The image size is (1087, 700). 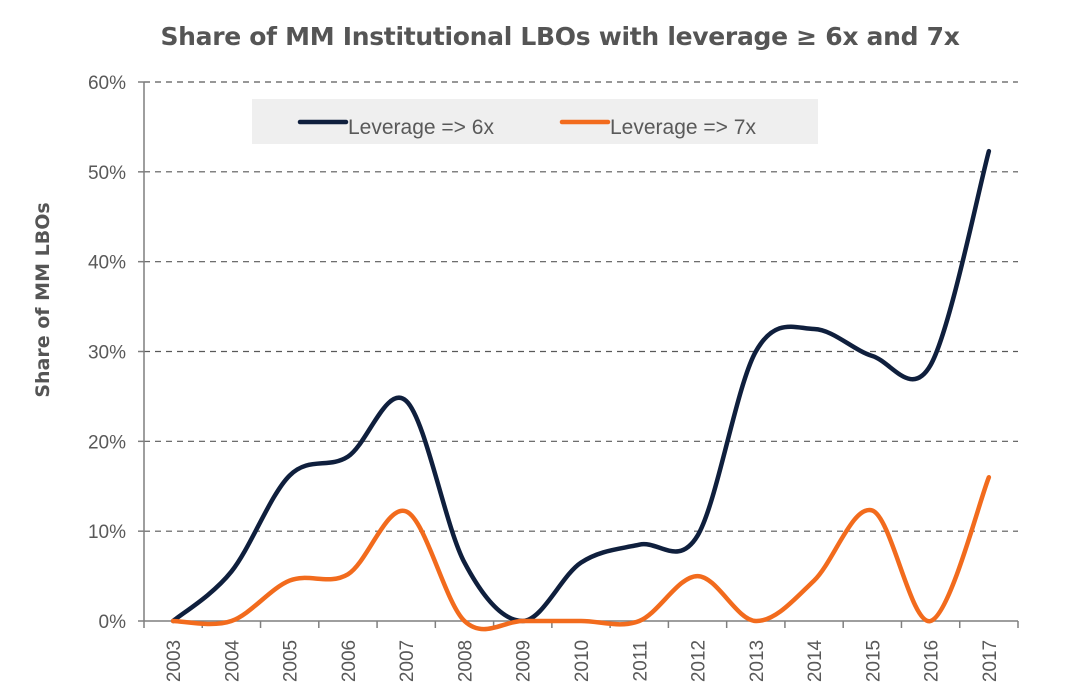 What do you see at coordinates (349, 661) in the screenshot?
I see `x-tick-label: 2006` at bounding box center [349, 661].